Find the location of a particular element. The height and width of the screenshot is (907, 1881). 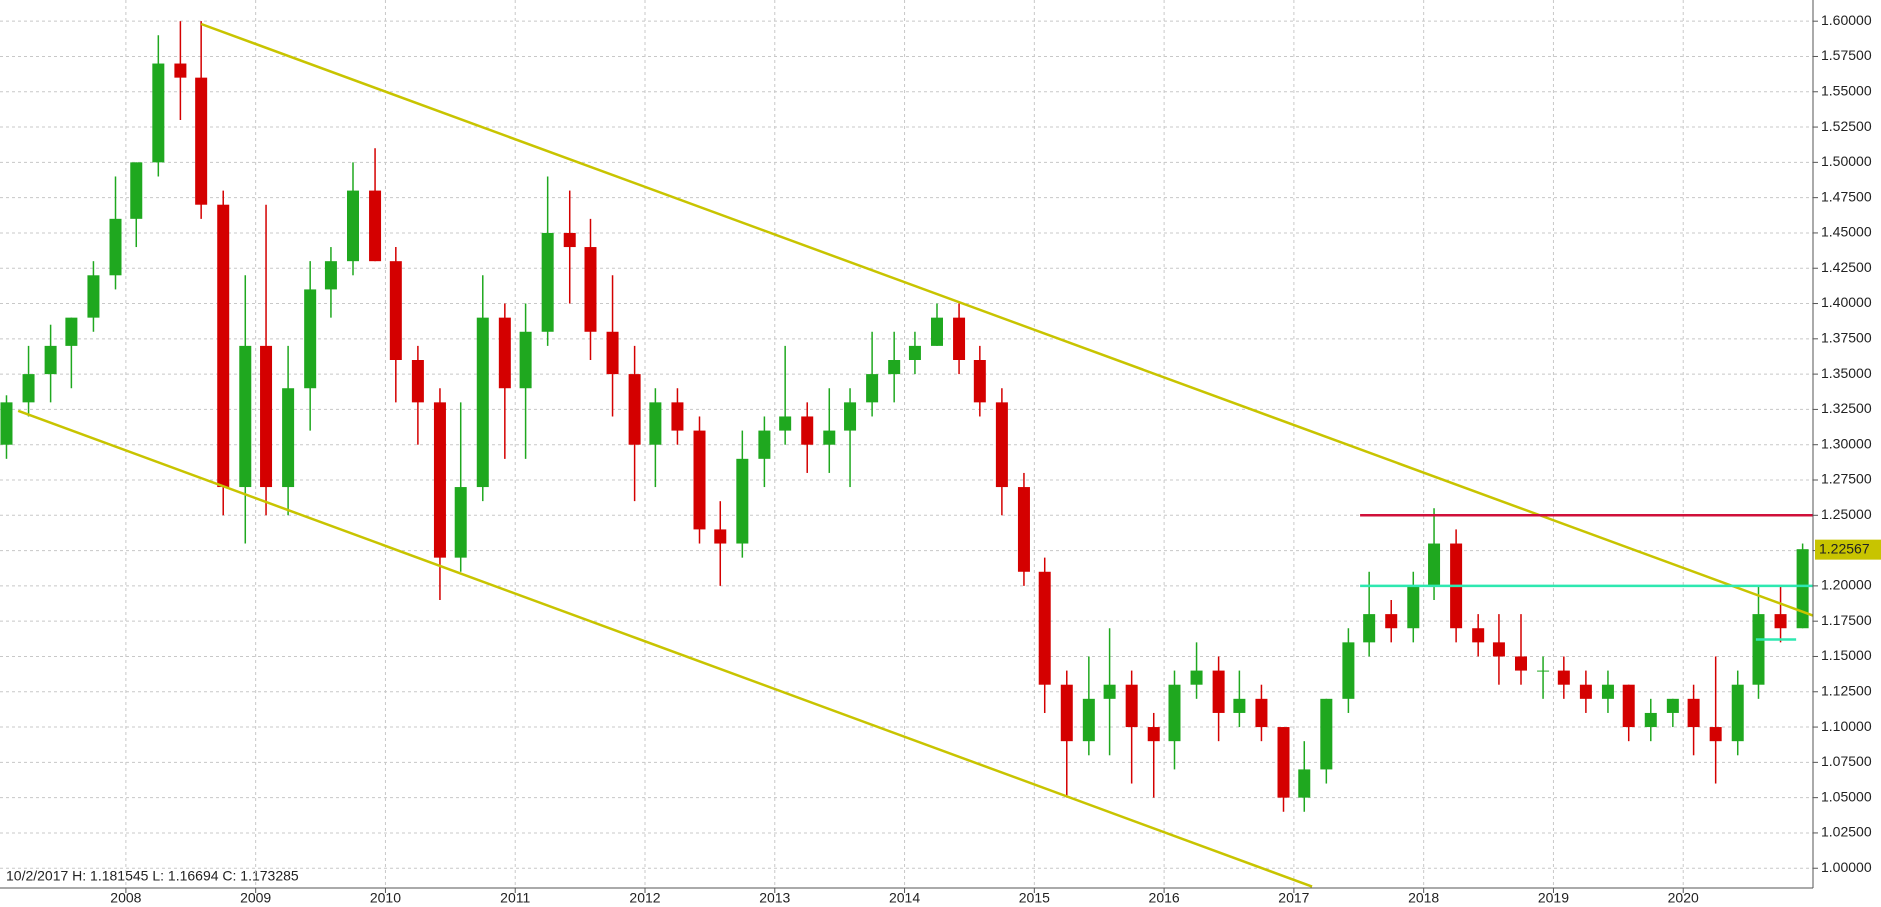

y-tick-label: 1.60000 is located at coordinates (1846, 20).